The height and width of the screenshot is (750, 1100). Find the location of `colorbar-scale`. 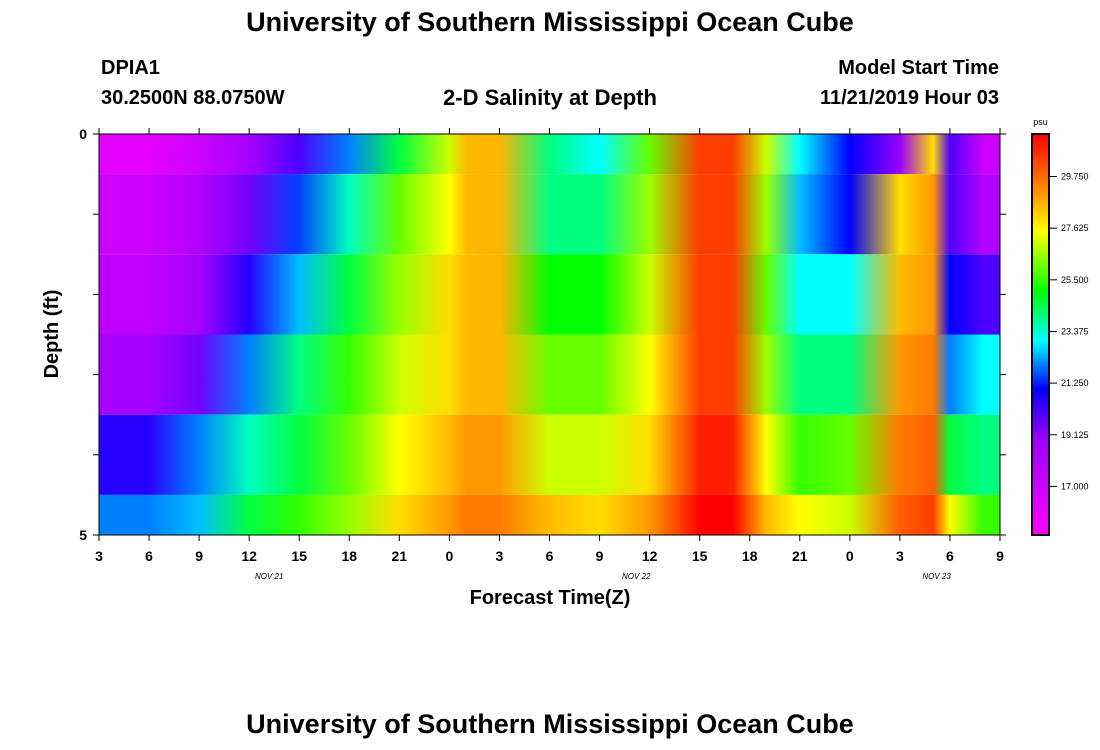

colorbar-scale is located at coordinates (1040, 334).